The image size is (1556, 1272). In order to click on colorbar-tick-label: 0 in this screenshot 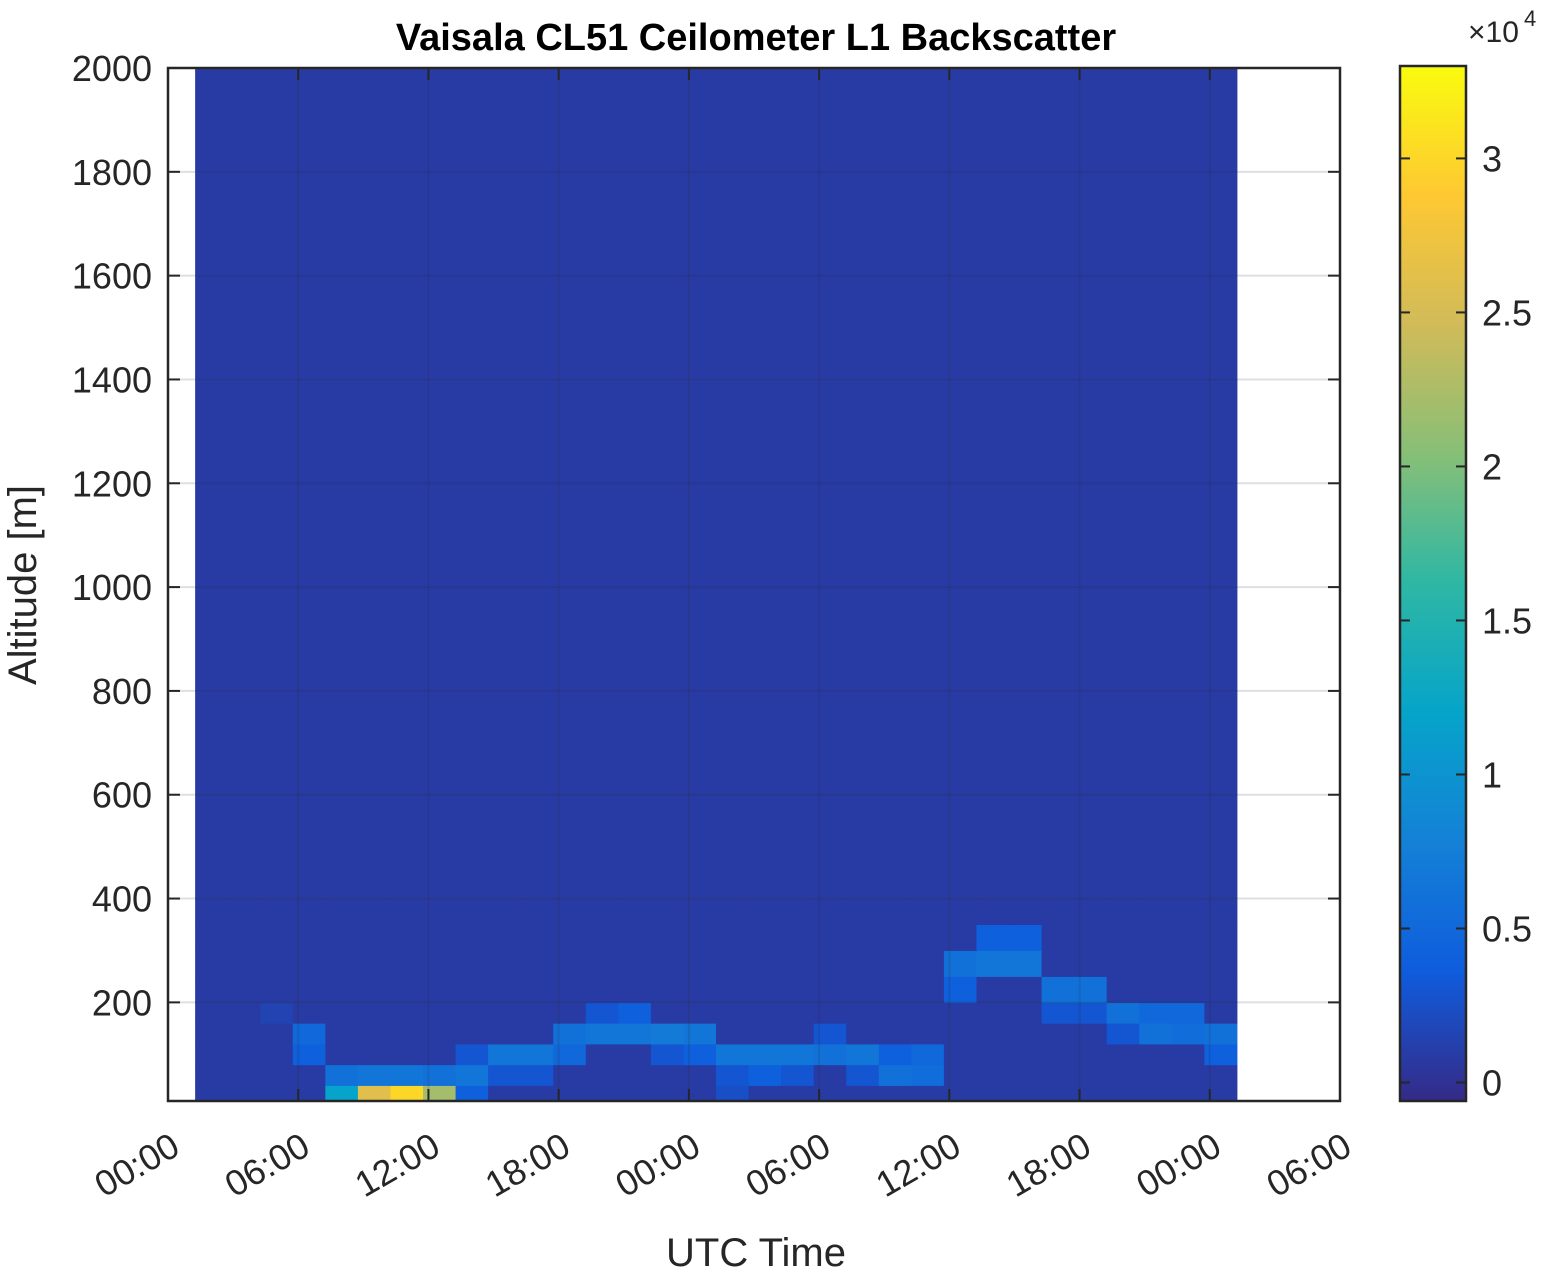, I will do `click(1492, 1083)`.